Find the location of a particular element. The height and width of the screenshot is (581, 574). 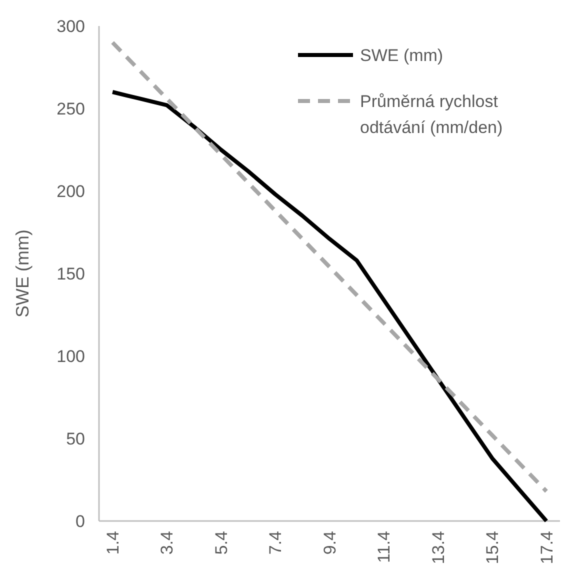

y-tick-label: 0 is located at coordinates (80, 521).